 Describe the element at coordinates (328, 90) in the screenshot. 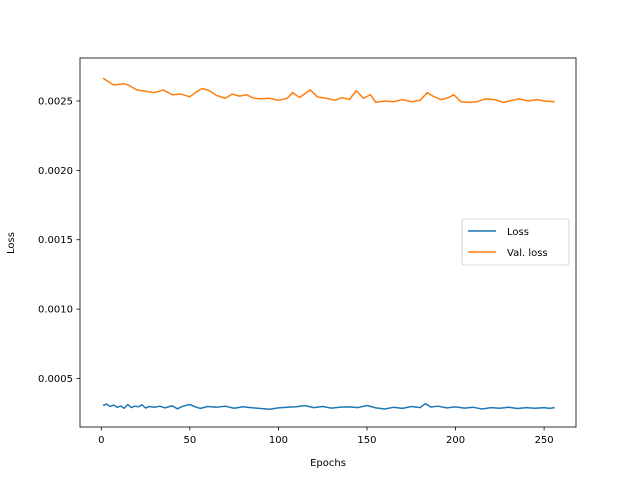

I see `series-line-val-loss` at that location.